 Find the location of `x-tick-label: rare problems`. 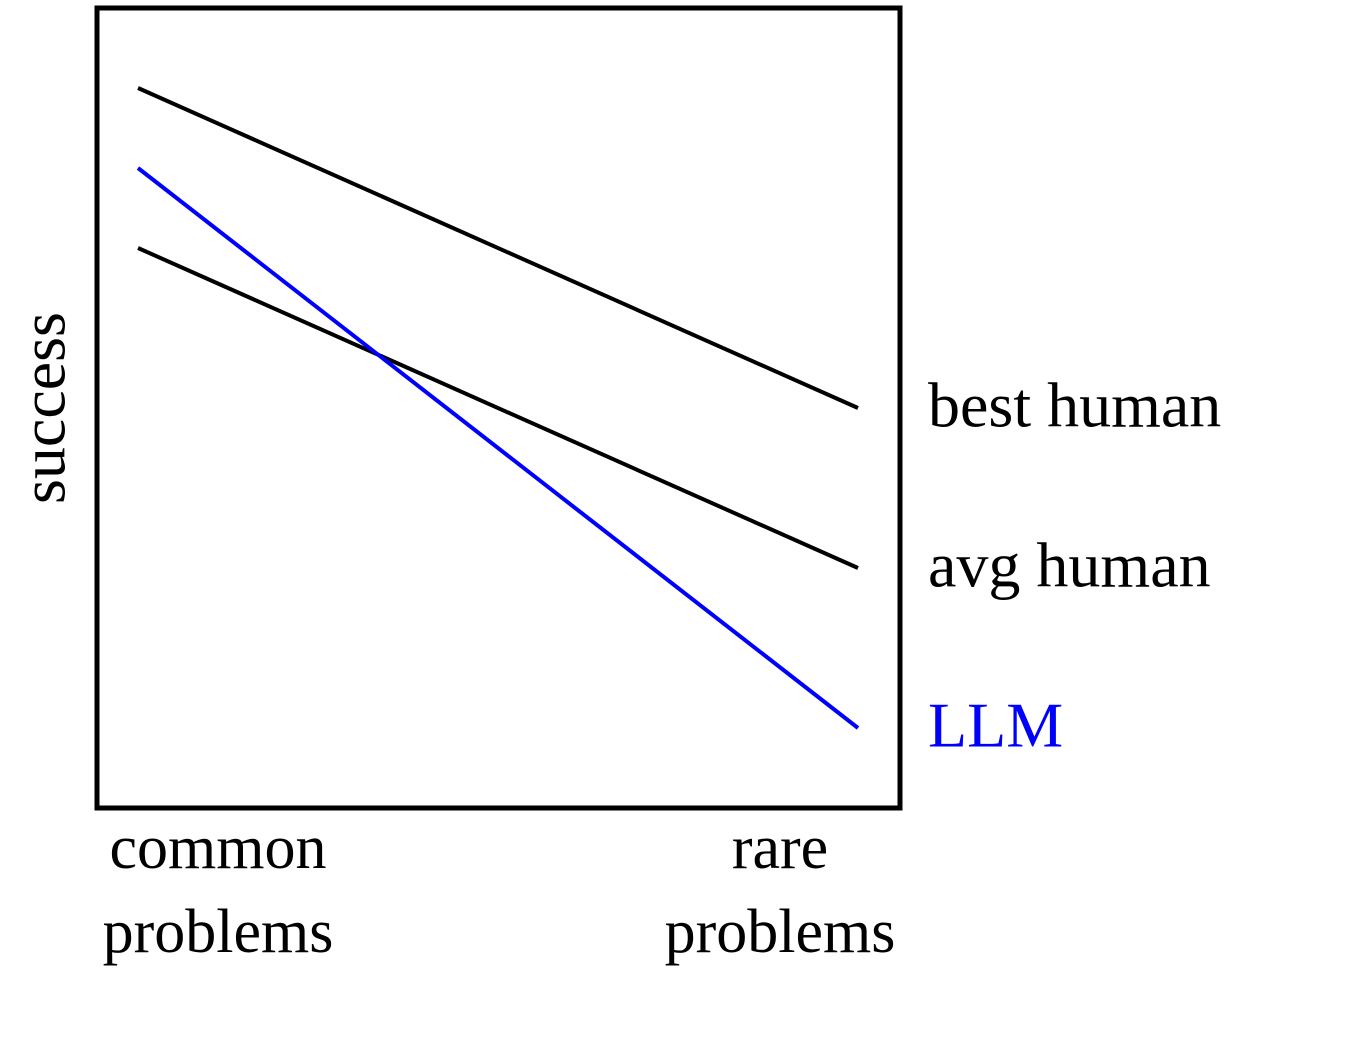

x-tick-label: rare problems is located at coordinates (780, 890).